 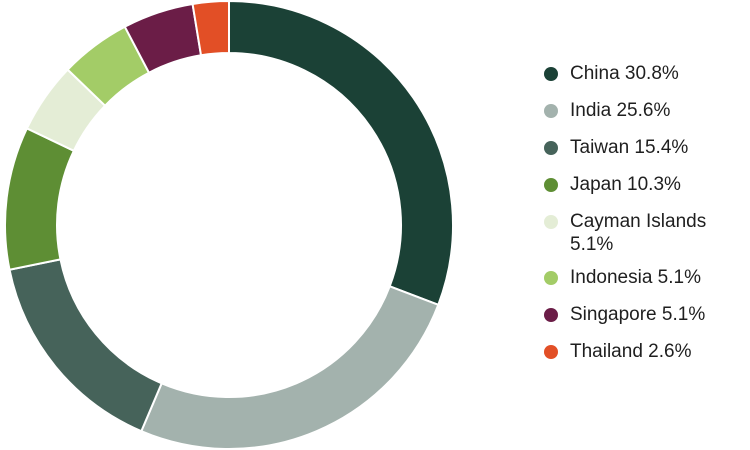 I want to click on legend-label-taiwan: Taiwan 15.4%, so click(x=629, y=147).